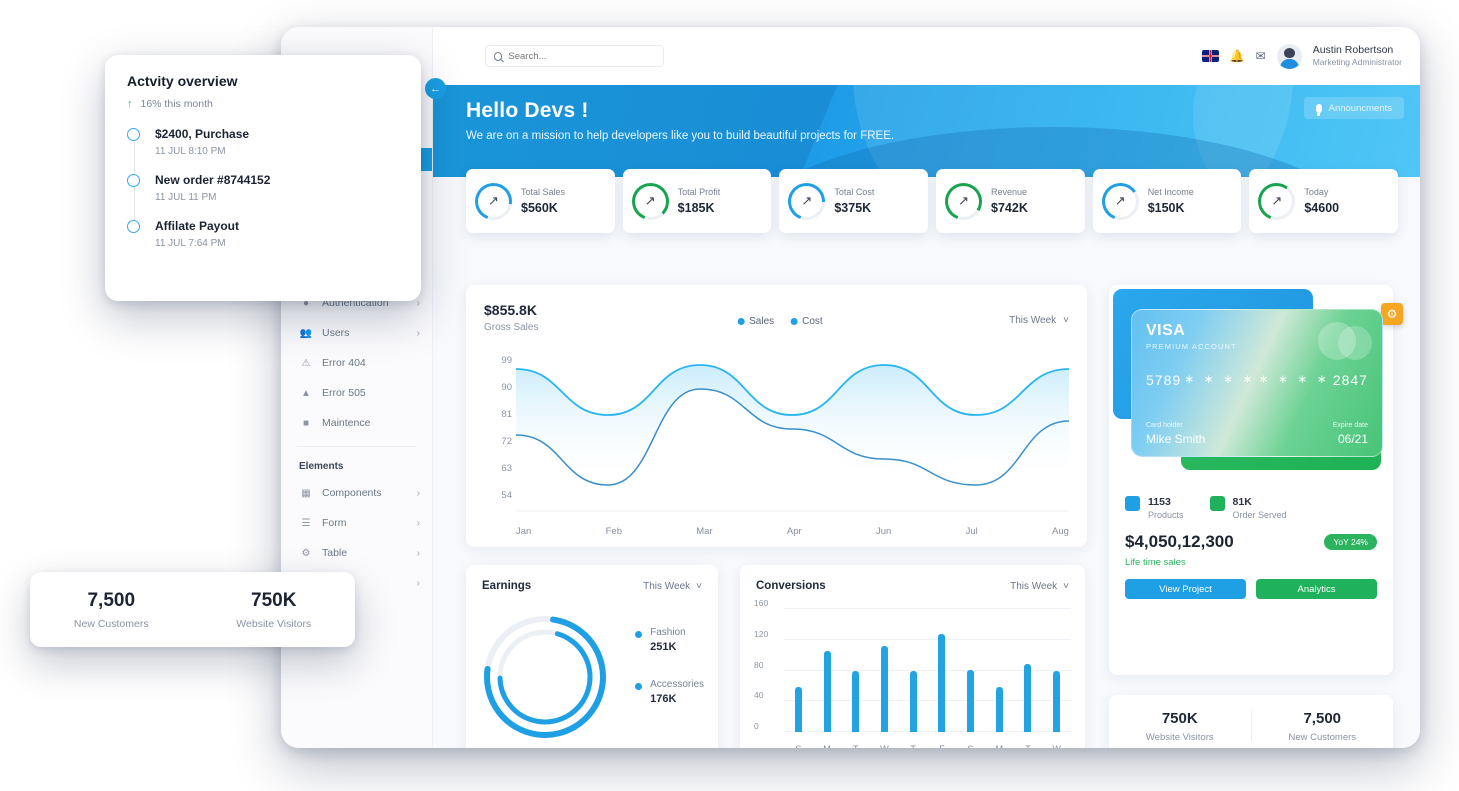 The height and width of the screenshot is (791, 1459). Describe the element at coordinates (1316, 589) in the screenshot. I see `analytics-button: Analytics` at that location.